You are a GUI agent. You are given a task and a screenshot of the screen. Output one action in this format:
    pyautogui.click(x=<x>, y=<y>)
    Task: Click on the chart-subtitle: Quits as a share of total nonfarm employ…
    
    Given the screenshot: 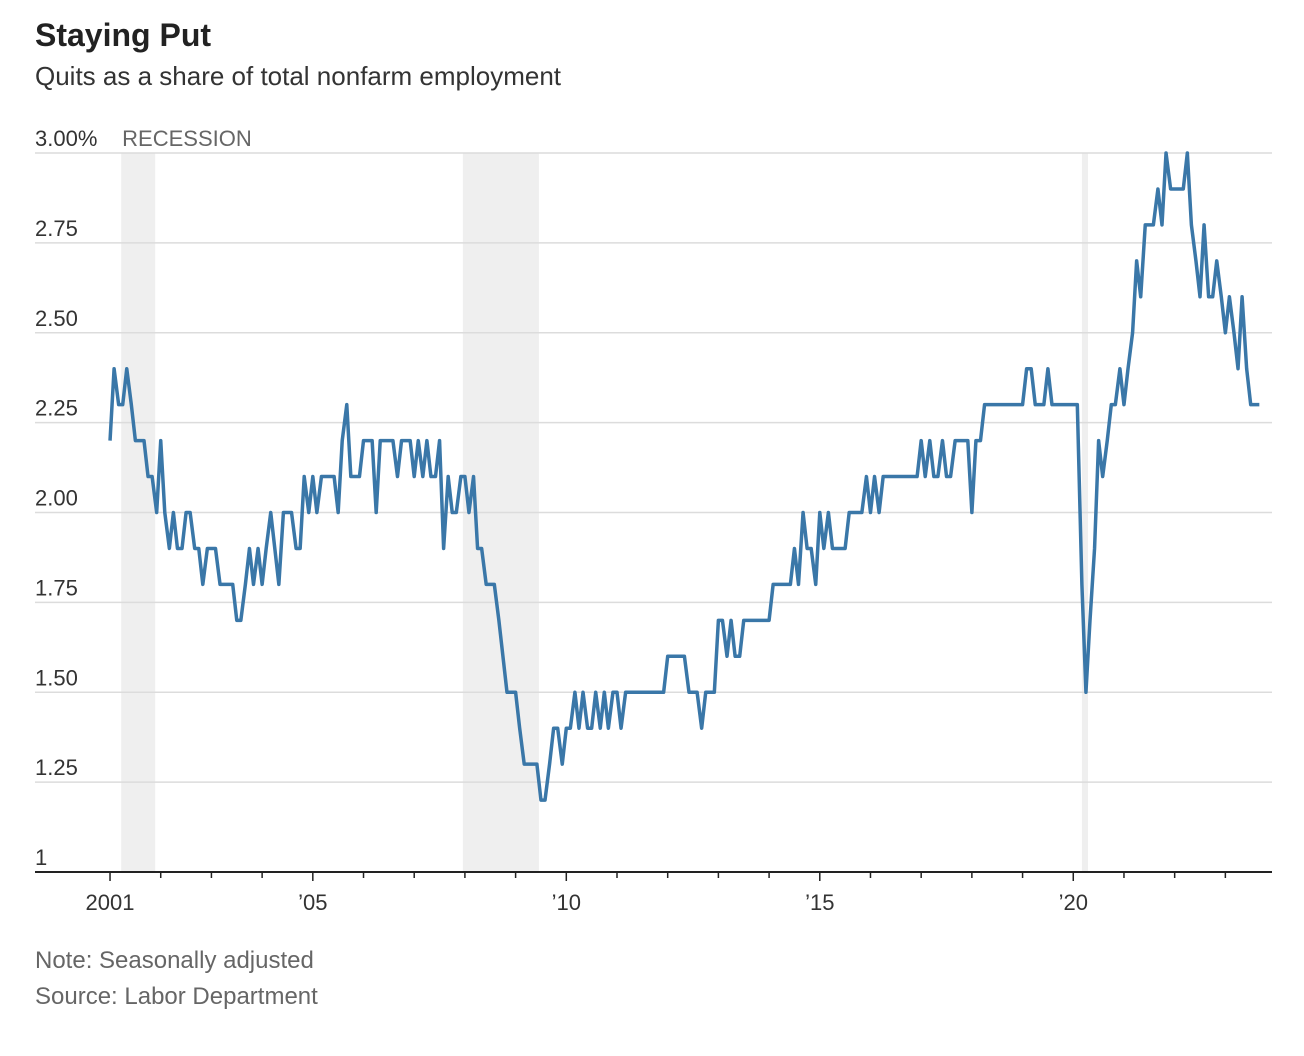 What is the action you would take?
    pyautogui.click(x=298, y=76)
    